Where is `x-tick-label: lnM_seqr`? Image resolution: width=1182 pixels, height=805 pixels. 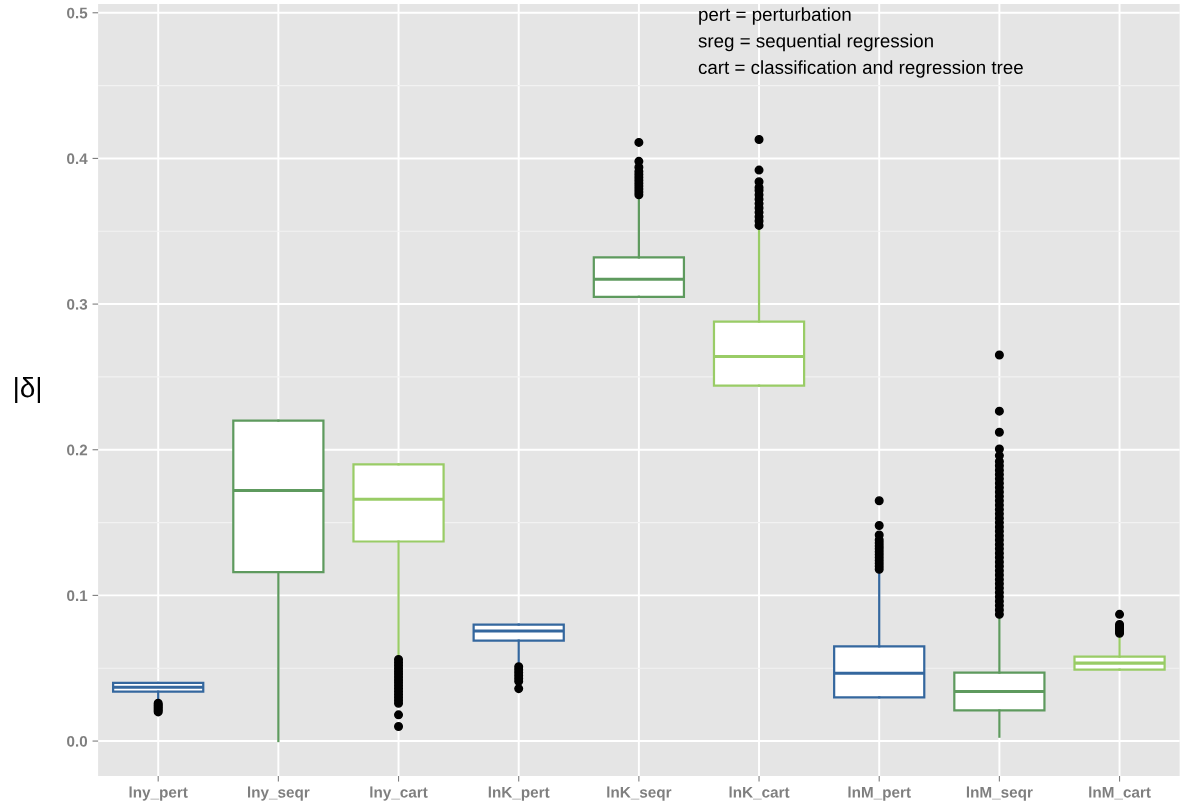 x-tick-label: lnM_seqr is located at coordinates (999, 793).